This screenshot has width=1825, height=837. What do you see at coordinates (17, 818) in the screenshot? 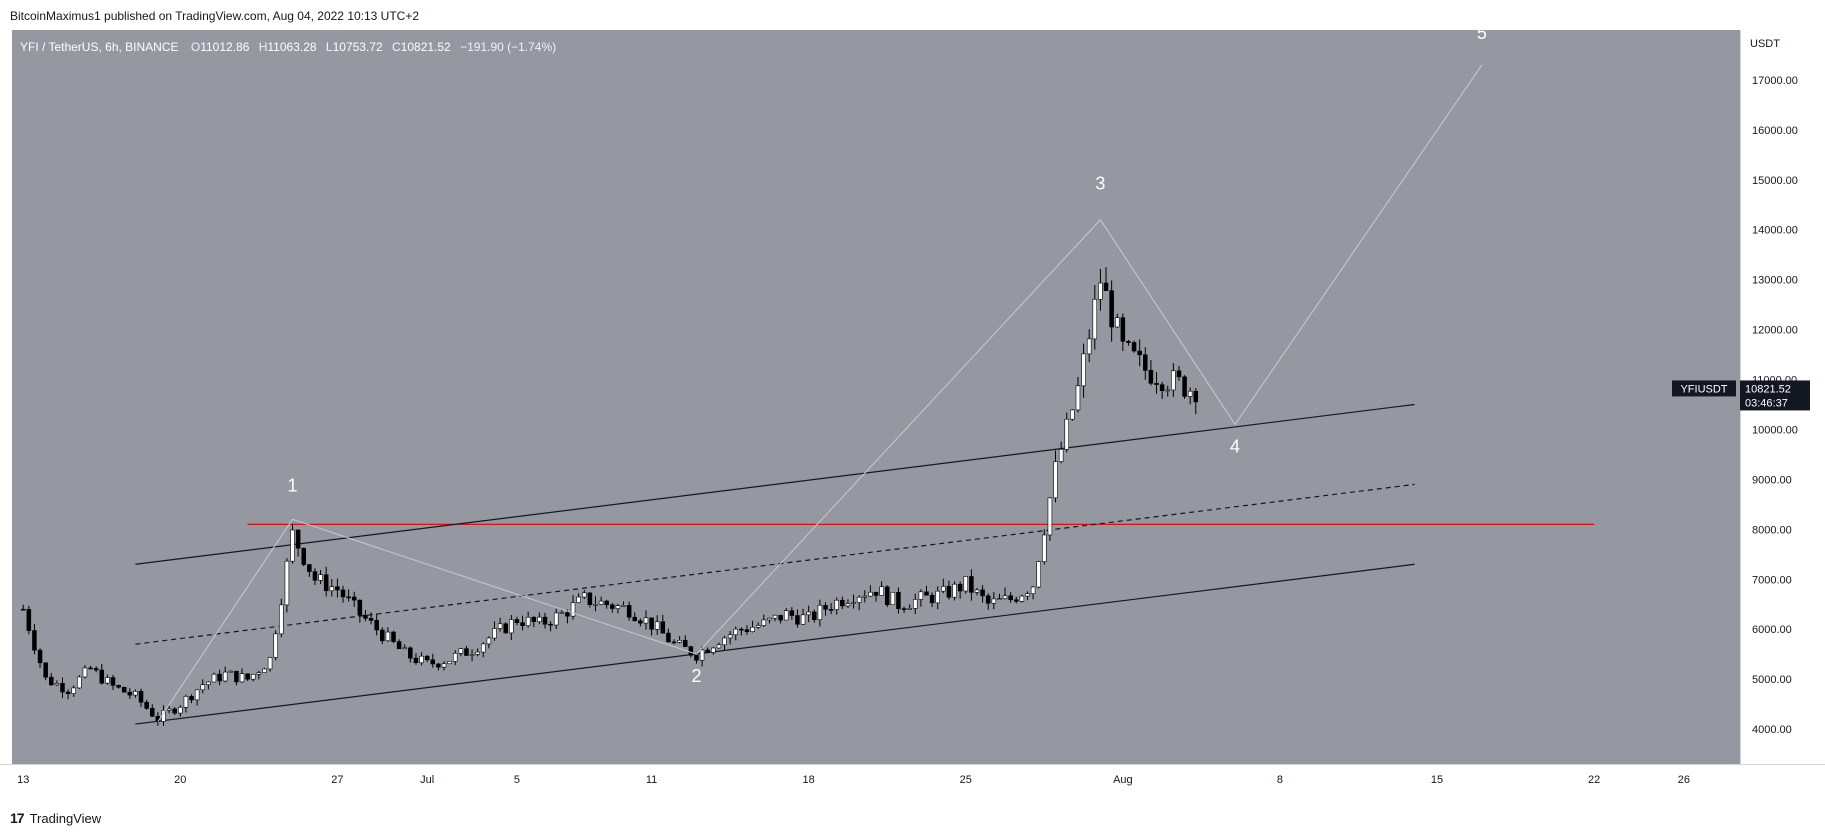
I see `tradingview-logo-icon: 17` at bounding box center [17, 818].